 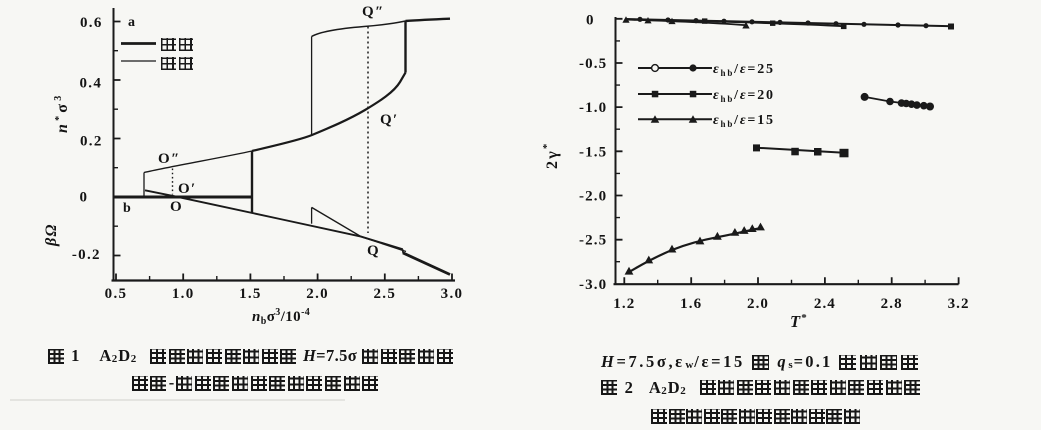 What do you see at coordinates (593, 108) in the screenshot?
I see `svg-text: -1.0` at bounding box center [593, 108].